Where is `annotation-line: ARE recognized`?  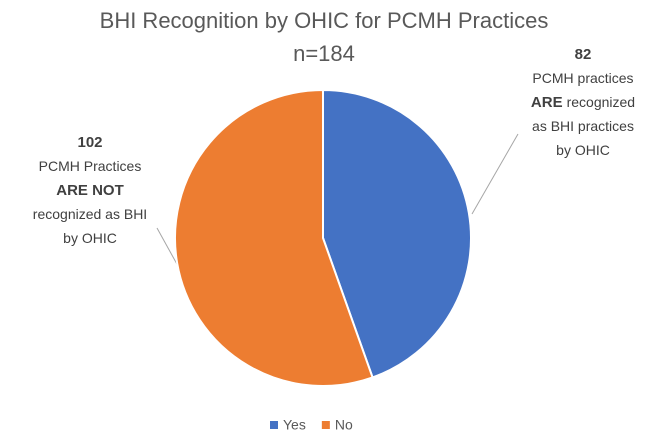 annotation-line: ARE recognized is located at coordinates (583, 102).